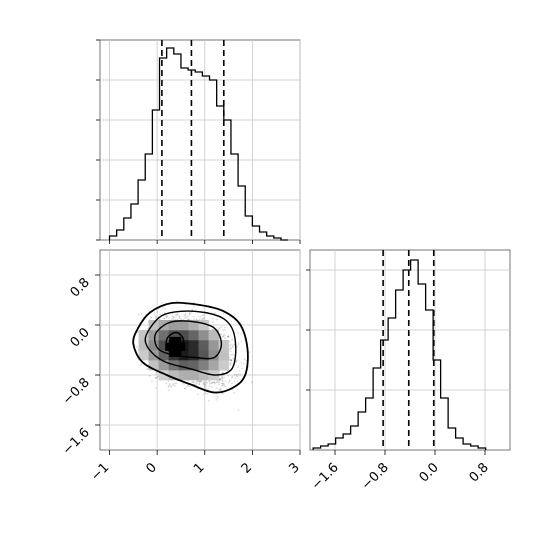  I want to click on joint-y-tick-label: −1.6, so click(76, 441).